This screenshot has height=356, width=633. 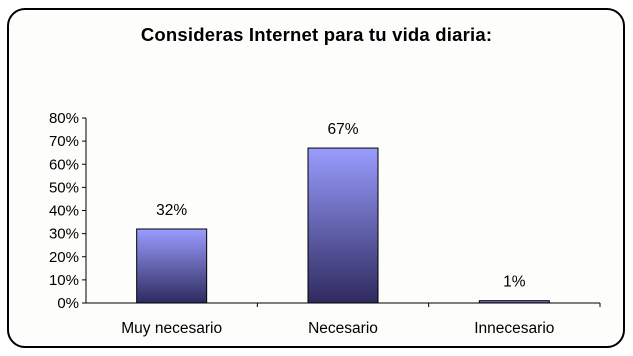 I want to click on x-category-label: Necesario, so click(x=343, y=328).